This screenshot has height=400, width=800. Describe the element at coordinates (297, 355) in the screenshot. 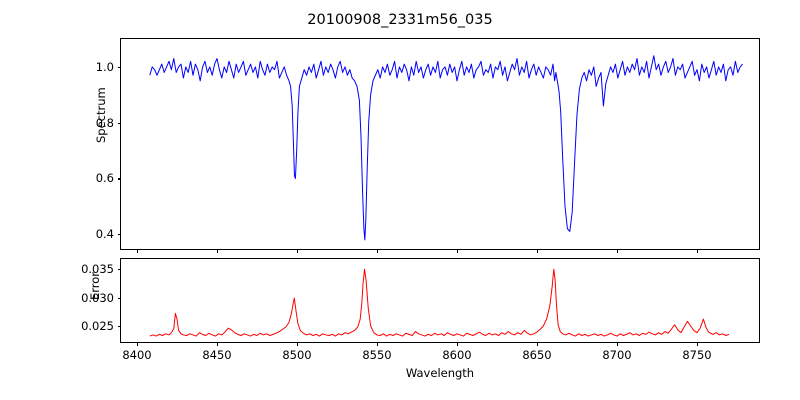

I see `x-tick-label: 8500` at that location.